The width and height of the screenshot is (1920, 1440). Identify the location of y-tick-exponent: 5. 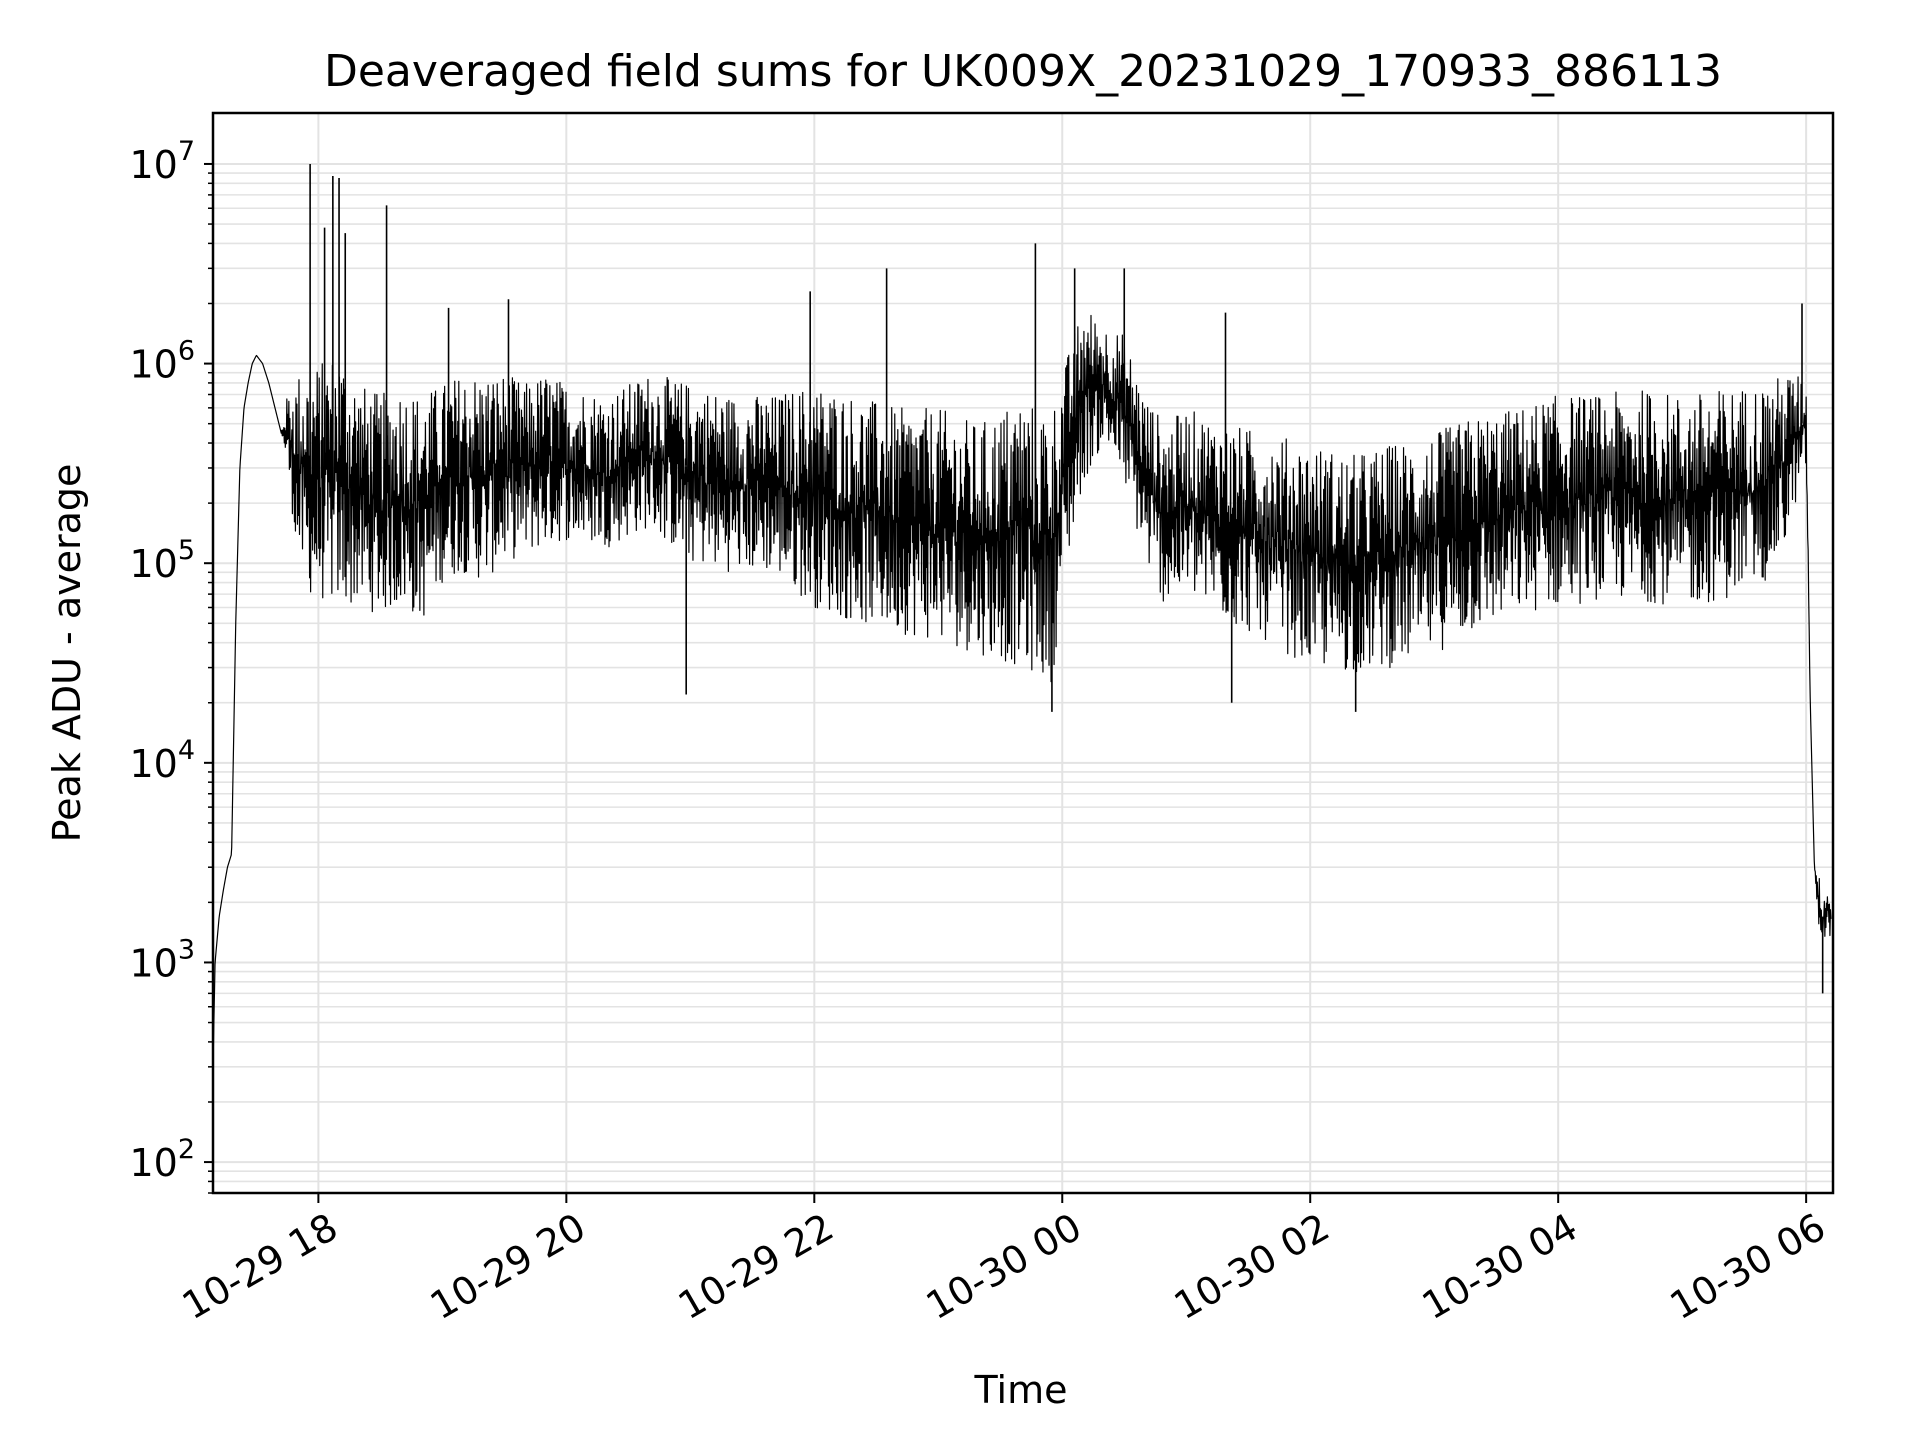
(186, 550).